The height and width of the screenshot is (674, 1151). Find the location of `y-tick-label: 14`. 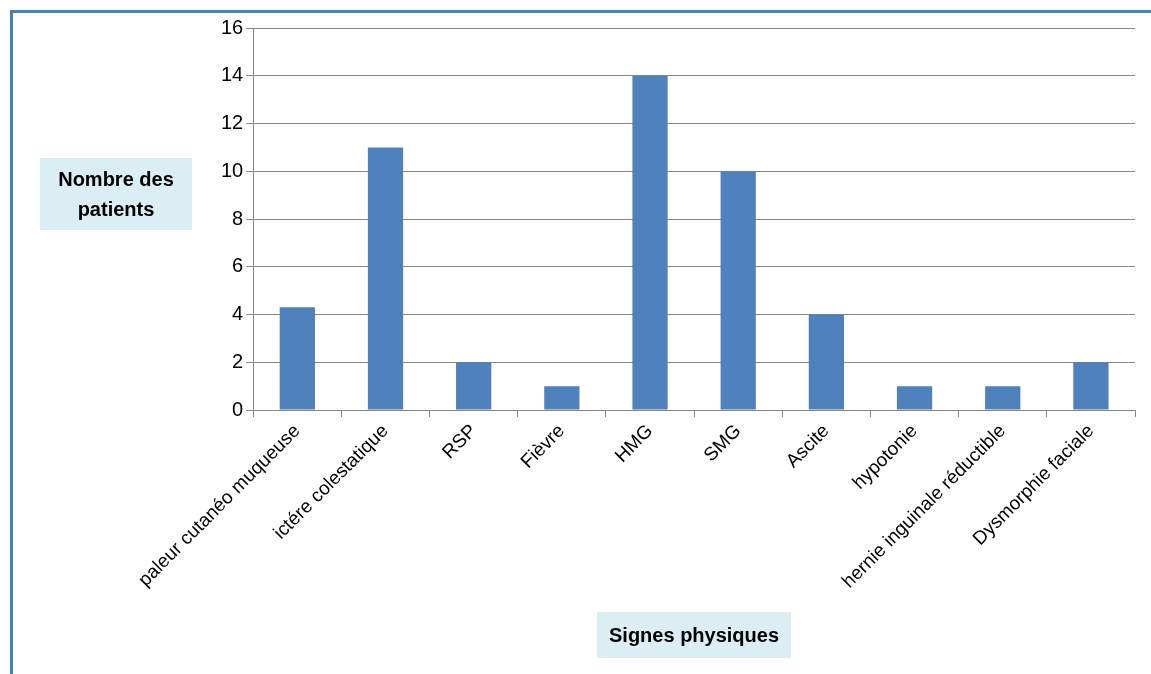

y-tick-label: 14 is located at coordinates (232, 74).